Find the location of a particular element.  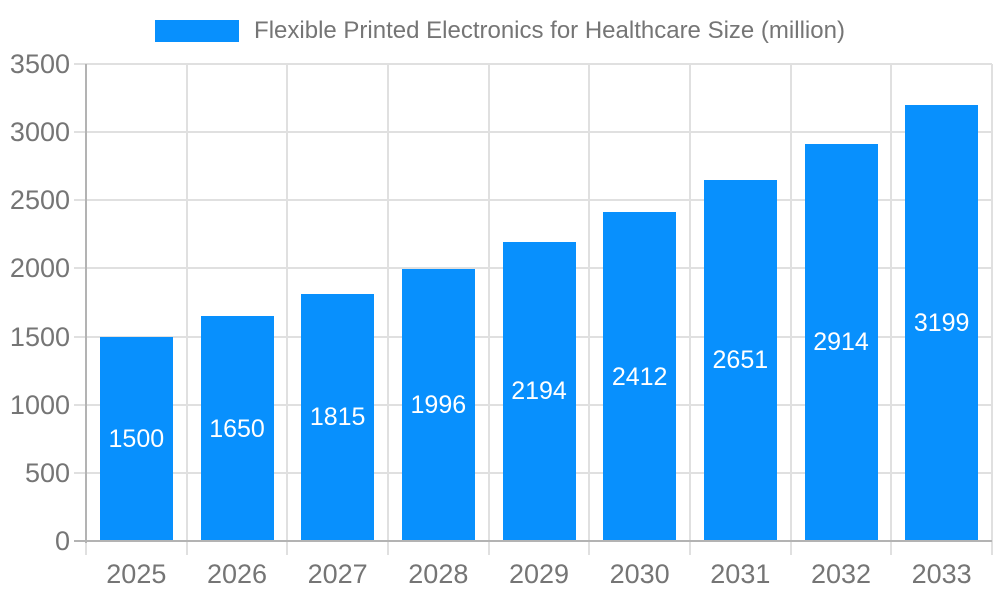

y-tick-label: 1000 is located at coordinates (39, 404).